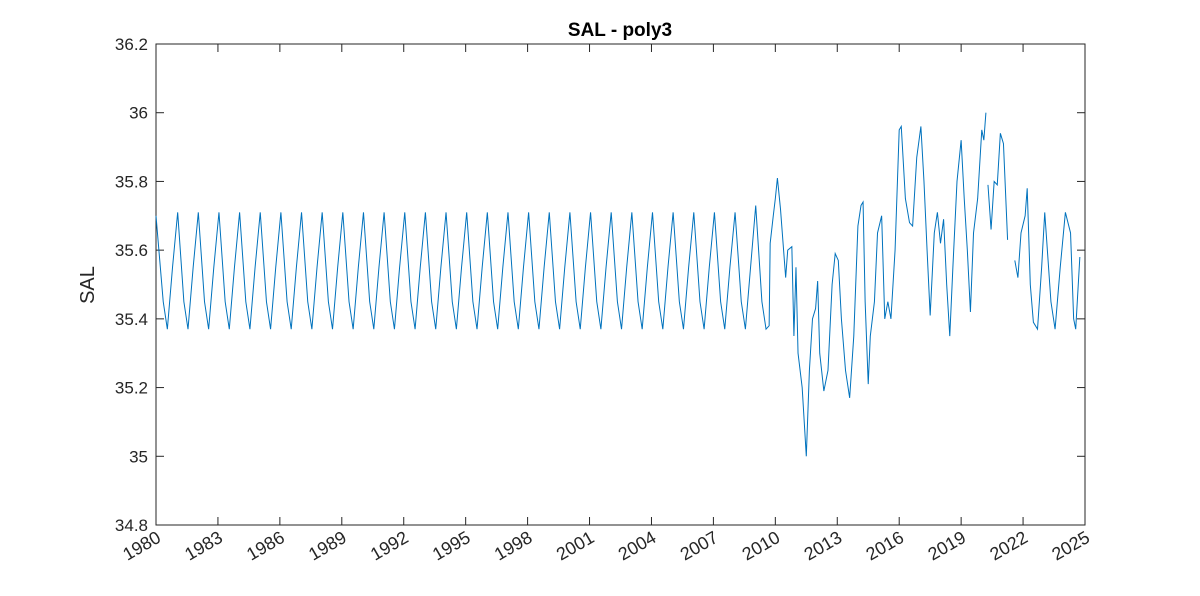 Image resolution: width=1200 pixels, height=596 pixels. What do you see at coordinates (131, 319) in the screenshot?
I see `y-tick-label: 35.4` at bounding box center [131, 319].